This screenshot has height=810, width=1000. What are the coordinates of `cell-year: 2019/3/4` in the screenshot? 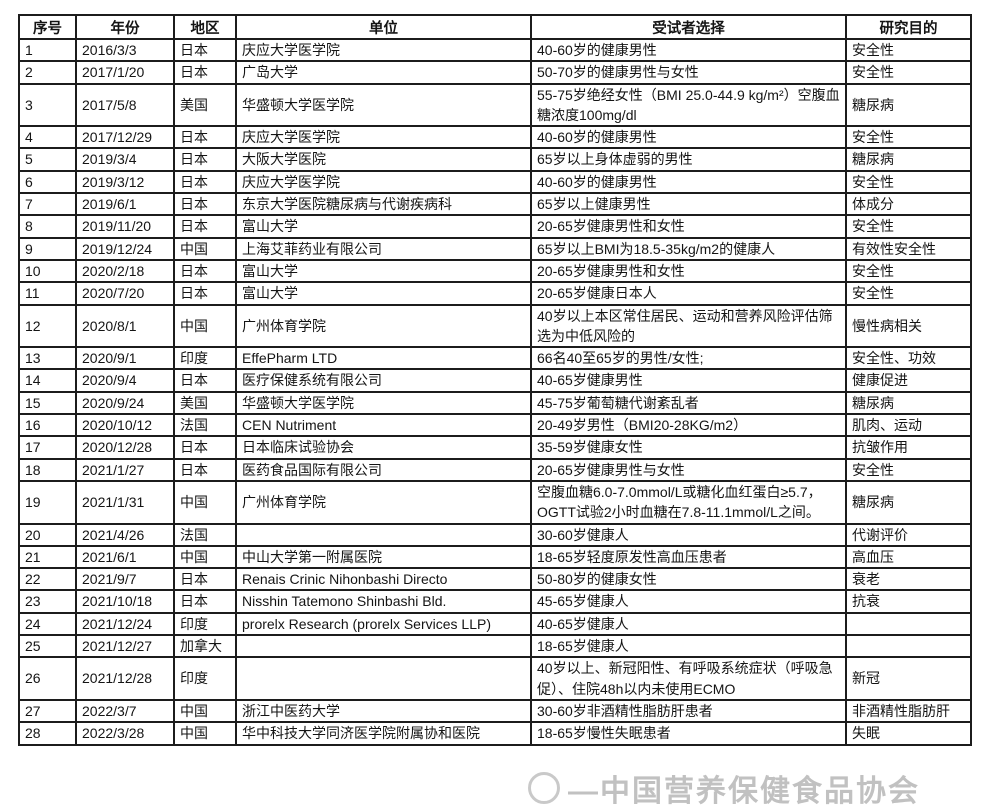 It's located at (125, 159).